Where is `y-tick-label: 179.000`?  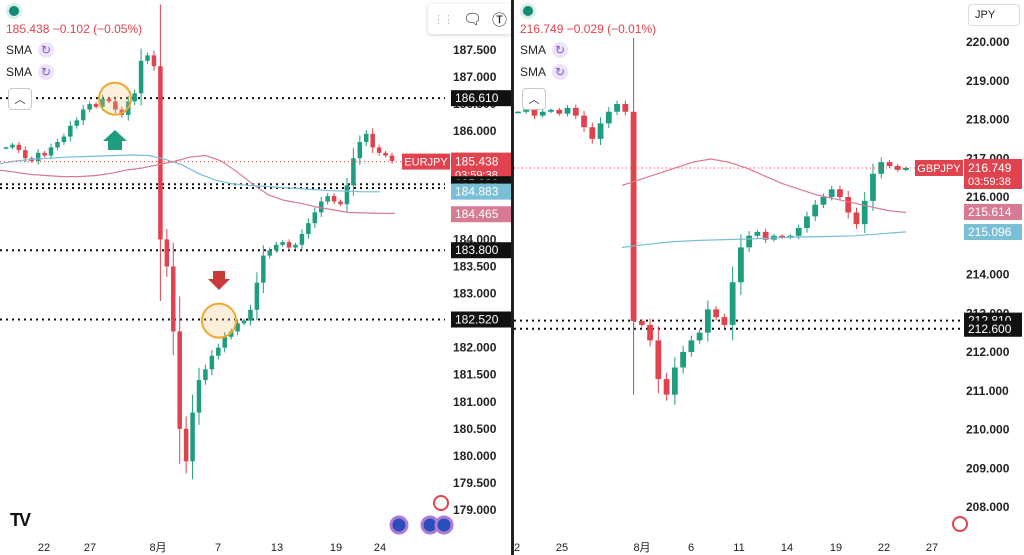 y-tick-label: 179.000 is located at coordinates (475, 510).